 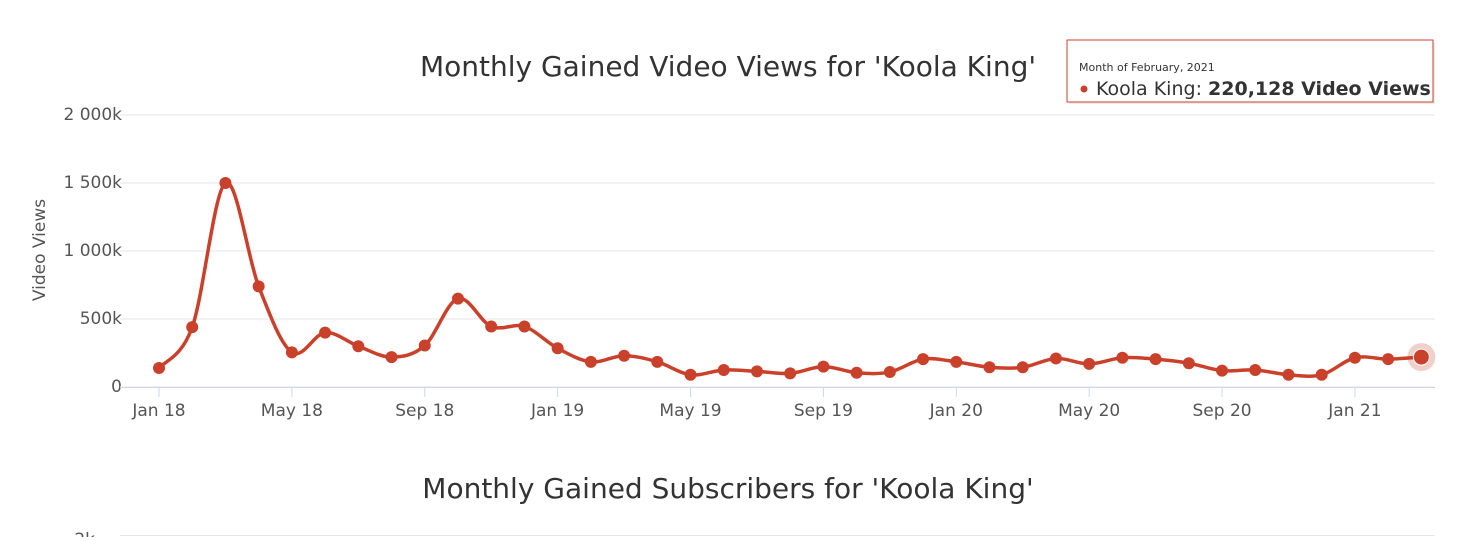 What do you see at coordinates (116, 387) in the screenshot?
I see `y-tick-label: 0` at bounding box center [116, 387].